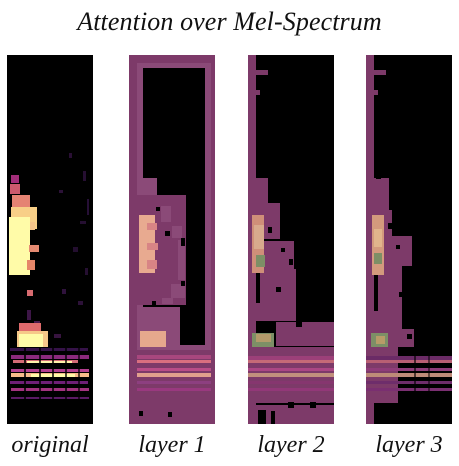  What do you see at coordinates (229, 21) in the screenshot?
I see `figure-title: Attention over Mel-Spectrum` at bounding box center [229, 21].